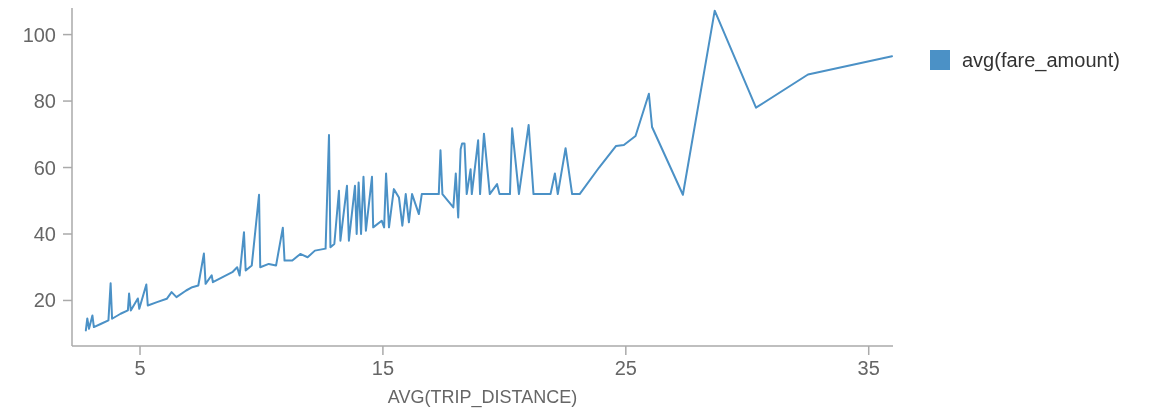 This screenshot has height=410, width=1159. Describe the element at coordinates (44, 234) in the screenshot. I see `y-tick-label: 40` at that location.